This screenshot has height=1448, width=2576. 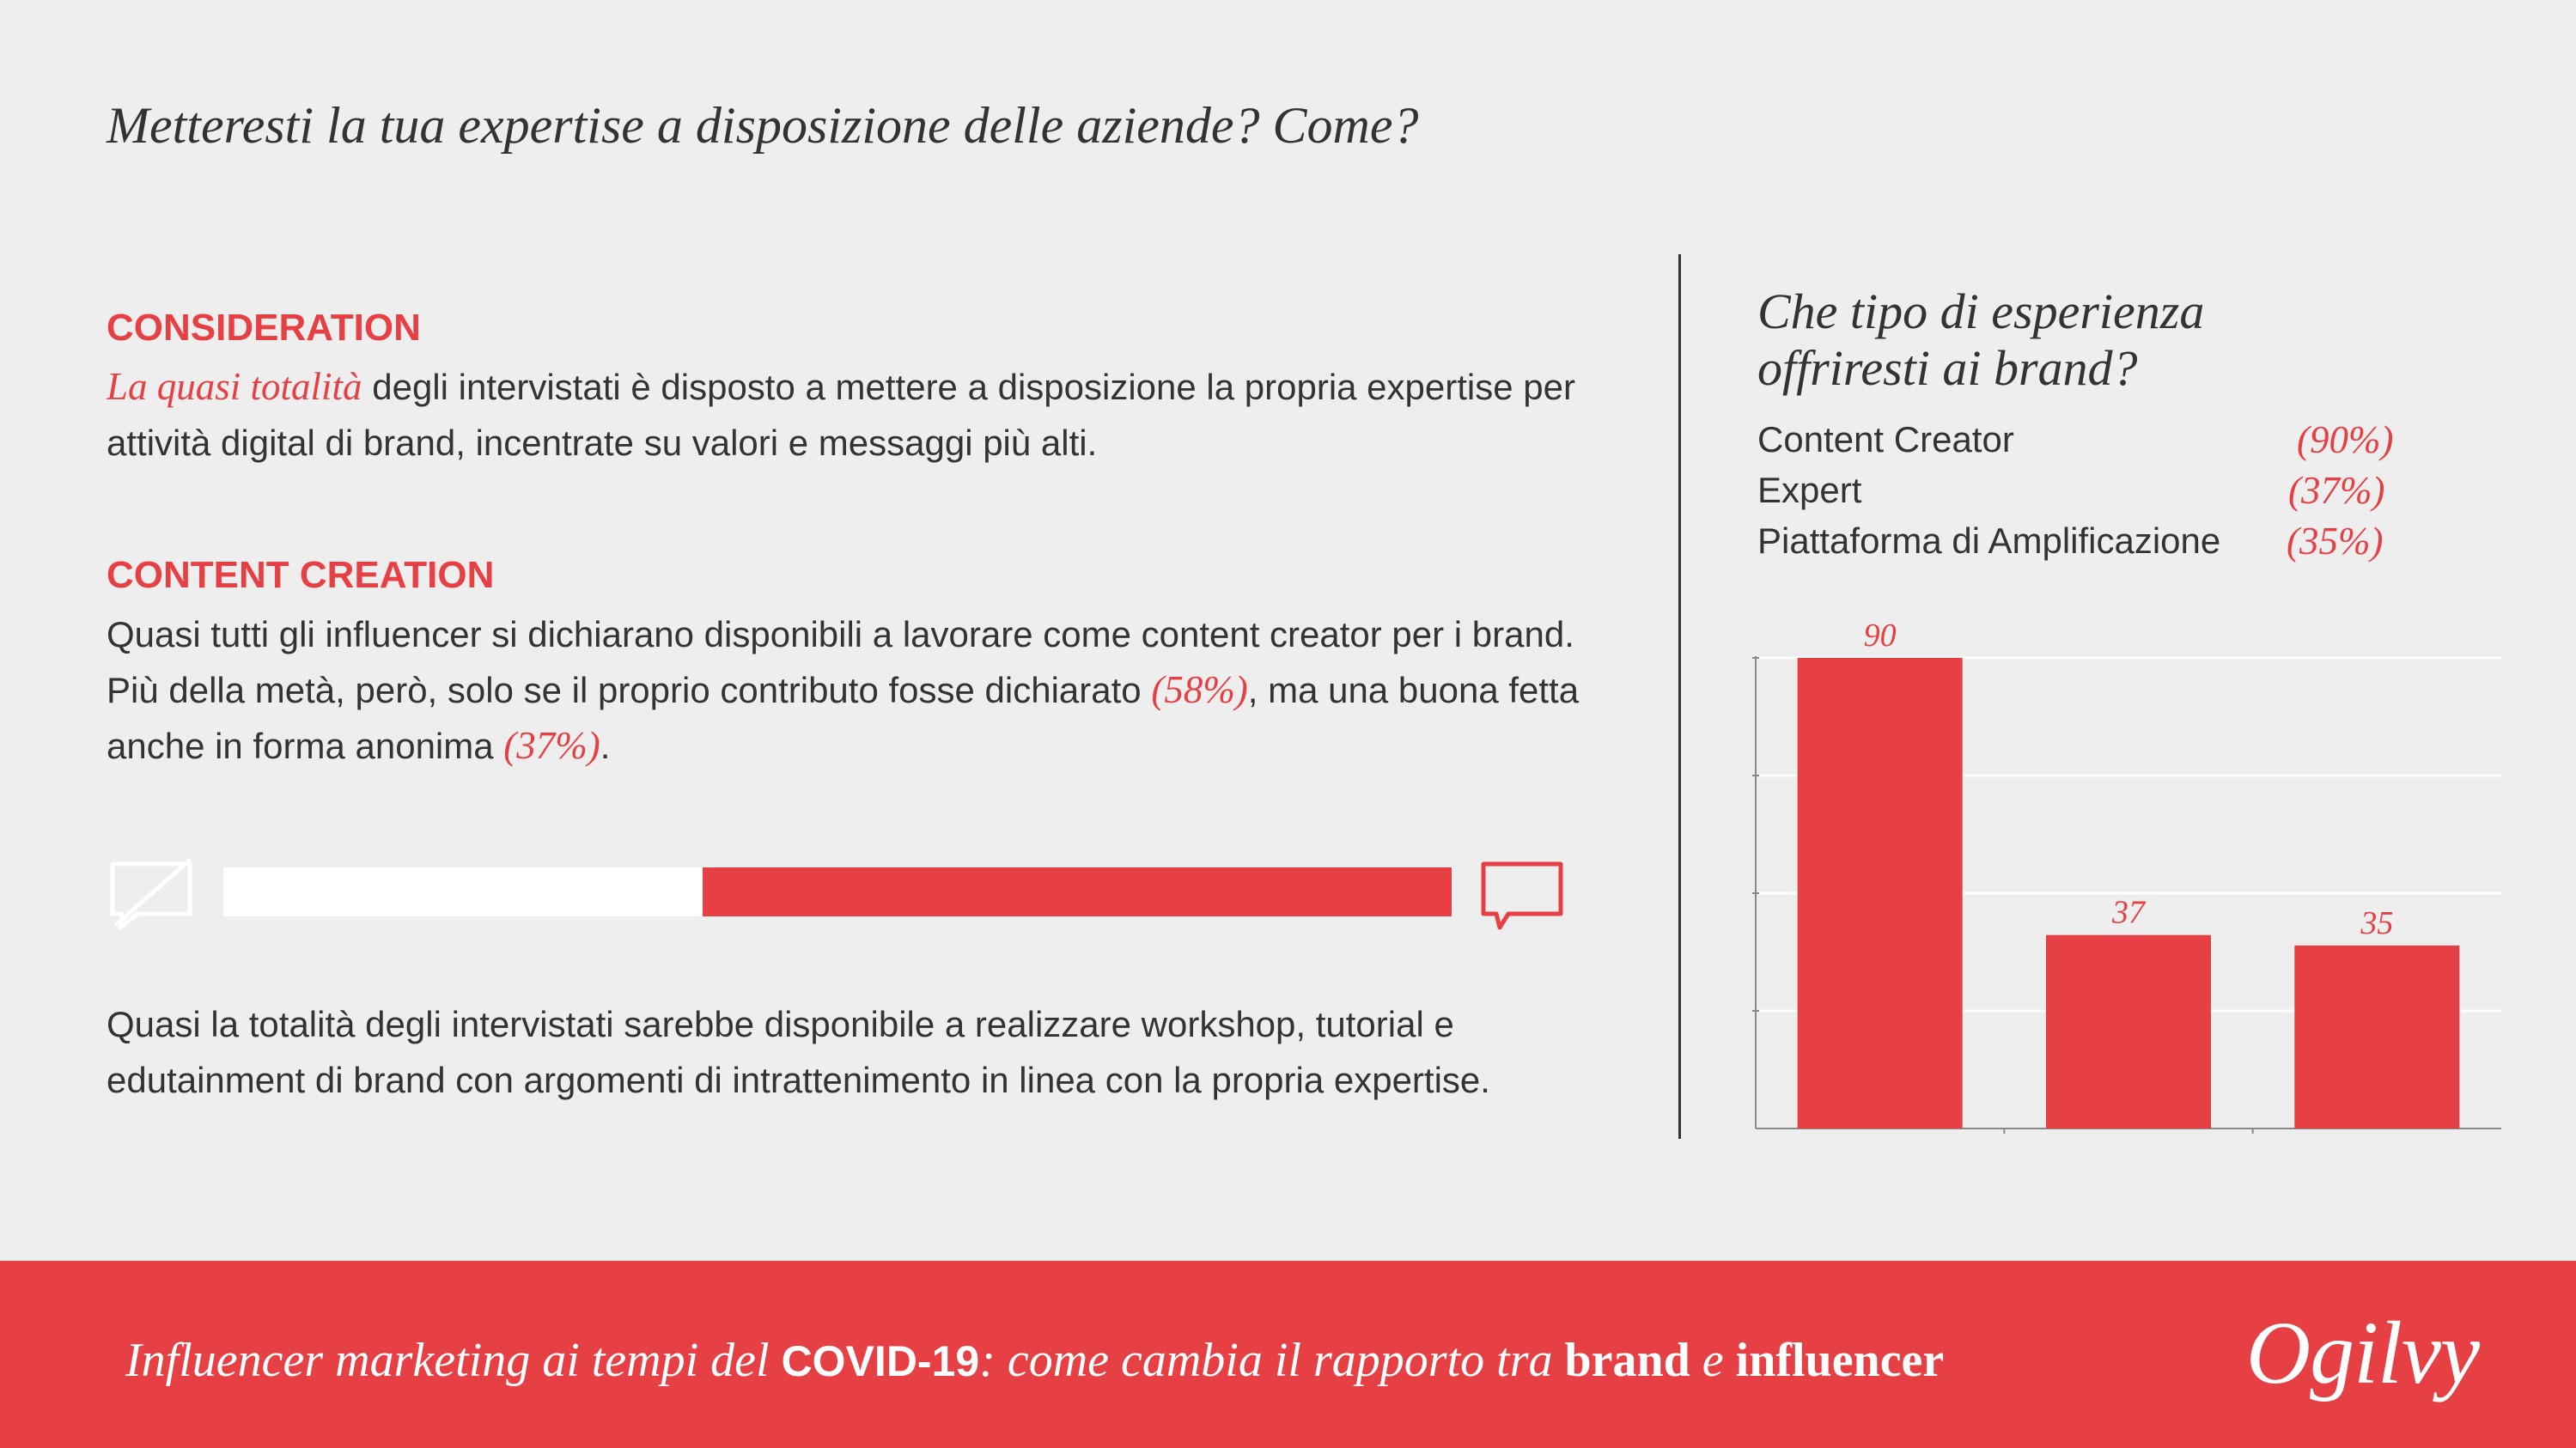 What do you see at coordinates (880, 1361) in the screenshot?
I see `footer-covid: COVID-19` at bounding box center [880, 1361].